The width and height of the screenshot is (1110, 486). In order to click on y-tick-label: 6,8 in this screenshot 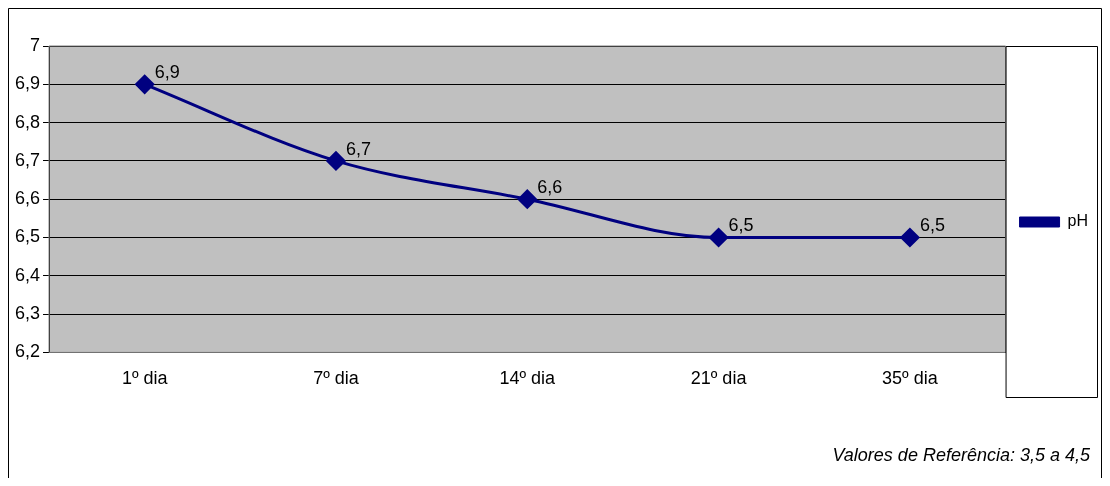, I will do `click(27, 121)`.